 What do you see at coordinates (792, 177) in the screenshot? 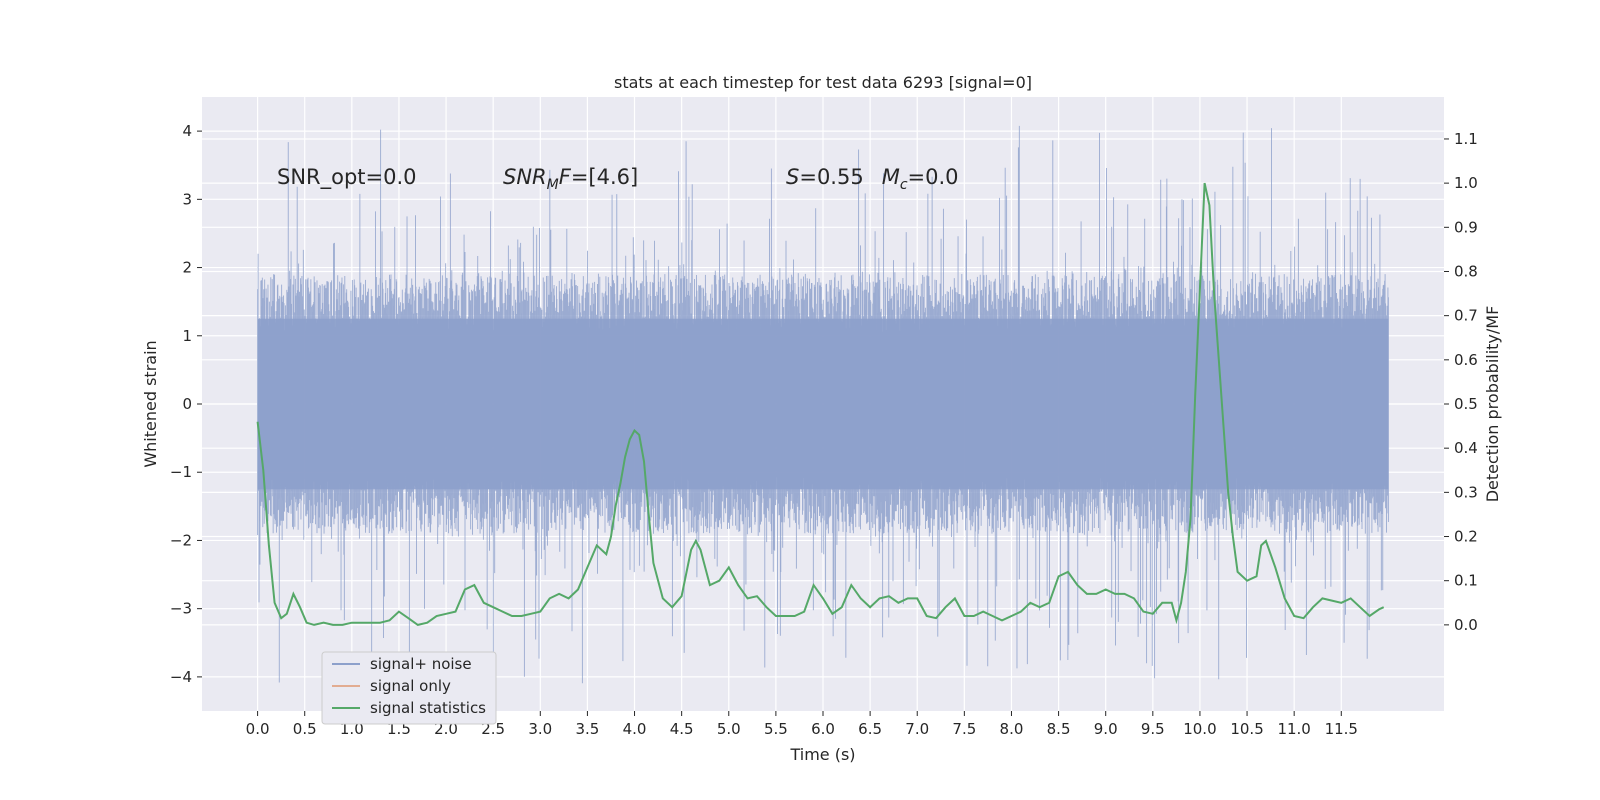
I see `s-prefix: S` at bounding box center [792, 177].